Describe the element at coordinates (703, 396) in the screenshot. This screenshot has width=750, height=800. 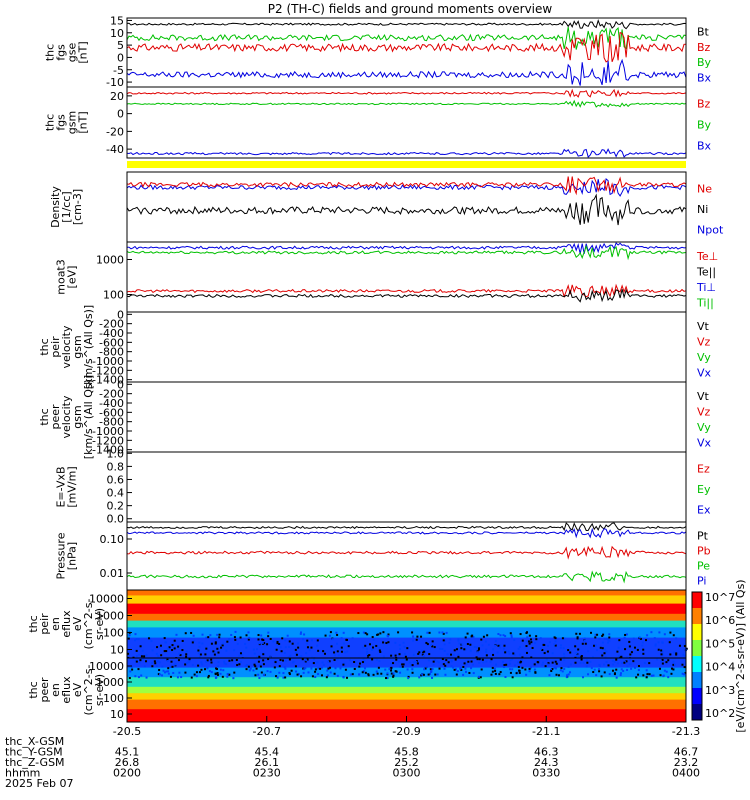
I see `legend-entry: Vt` at that location.